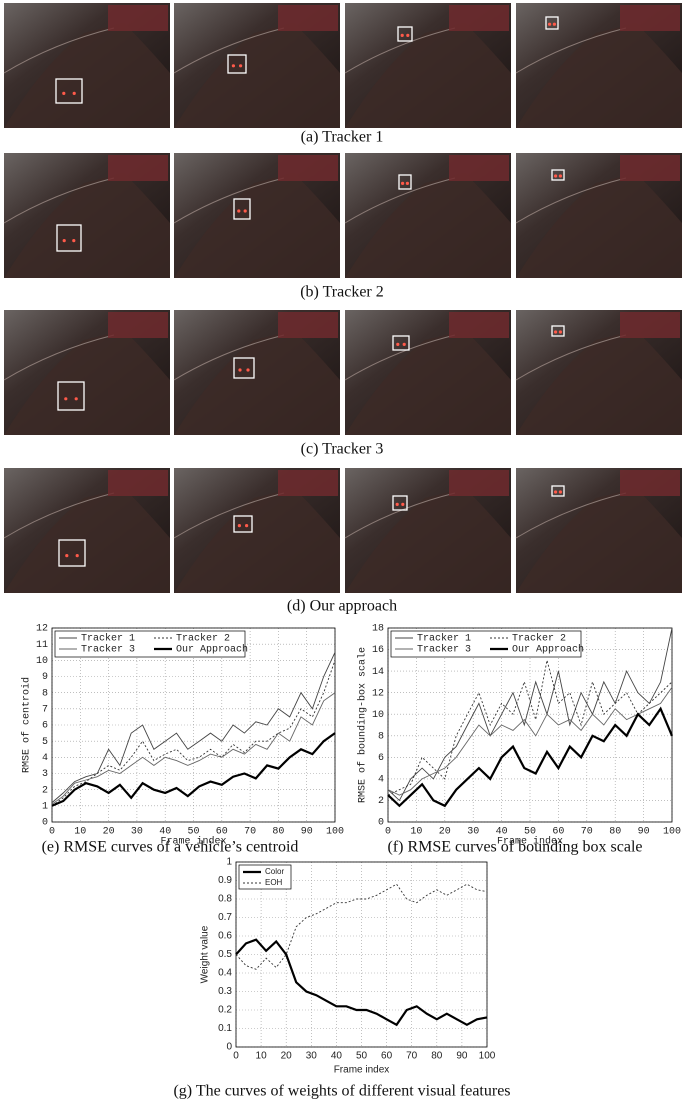 This screenshot has width=685, height=1106. I want to click on y-tick-label: 0.2, so click(225, 1010).